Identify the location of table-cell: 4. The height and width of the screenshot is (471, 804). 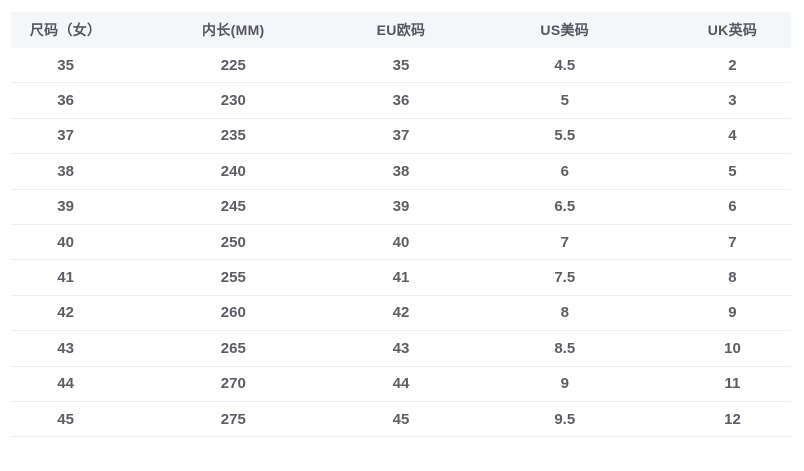
(732, 136).